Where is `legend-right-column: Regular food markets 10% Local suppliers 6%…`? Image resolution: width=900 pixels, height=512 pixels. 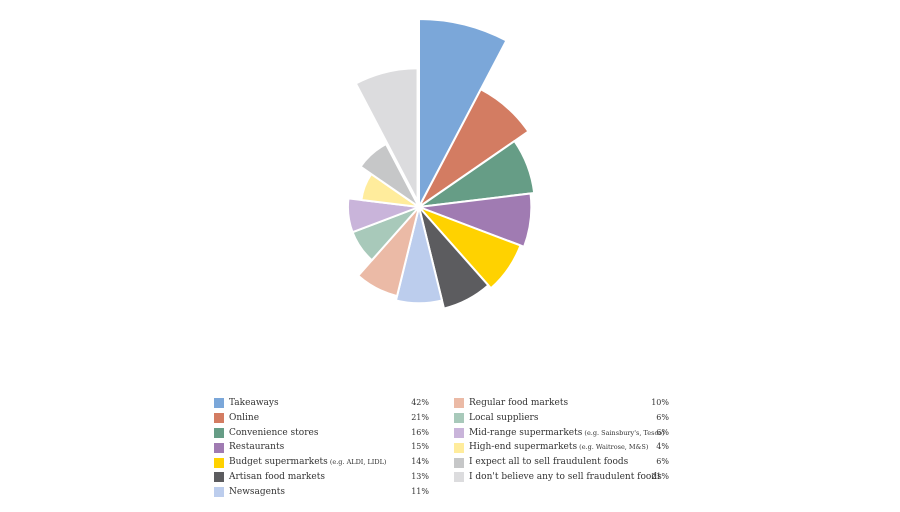 legend-right-column: Regular food markets 10% Local suppliers 6%… is located at coordinates (561, 440).